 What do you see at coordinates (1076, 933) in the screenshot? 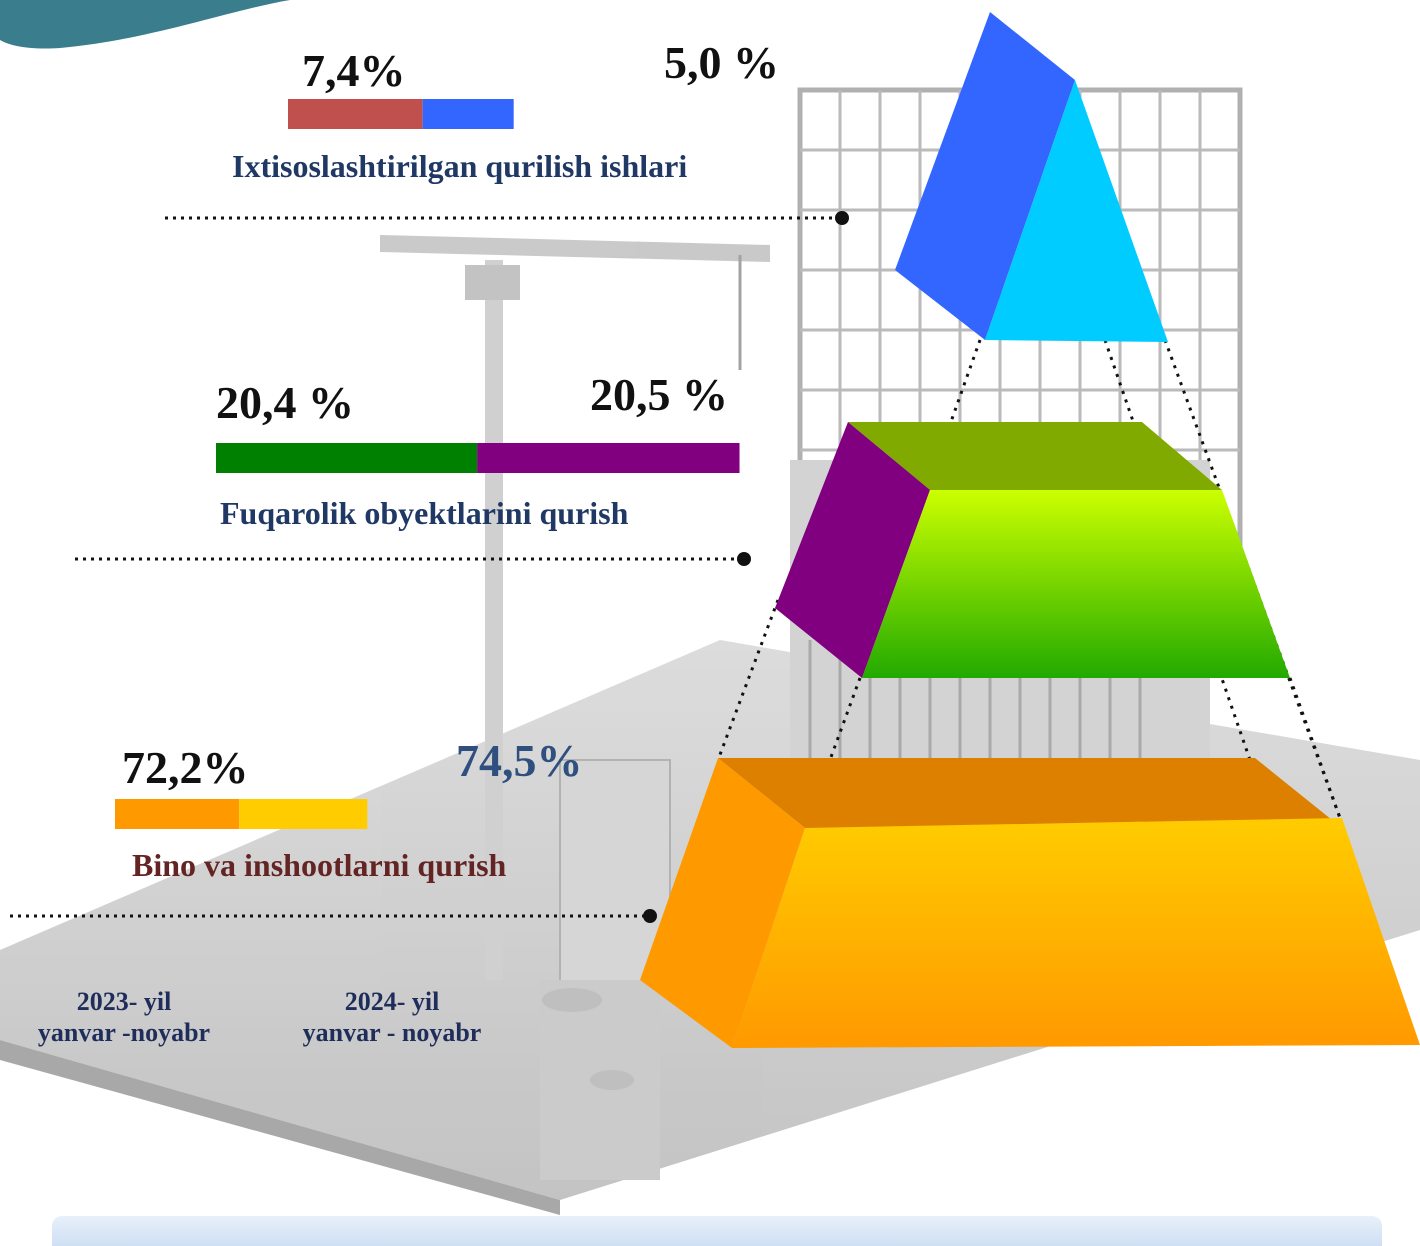
I see `pyramid-bottom-front-face` at bounding box center [1076, 933].